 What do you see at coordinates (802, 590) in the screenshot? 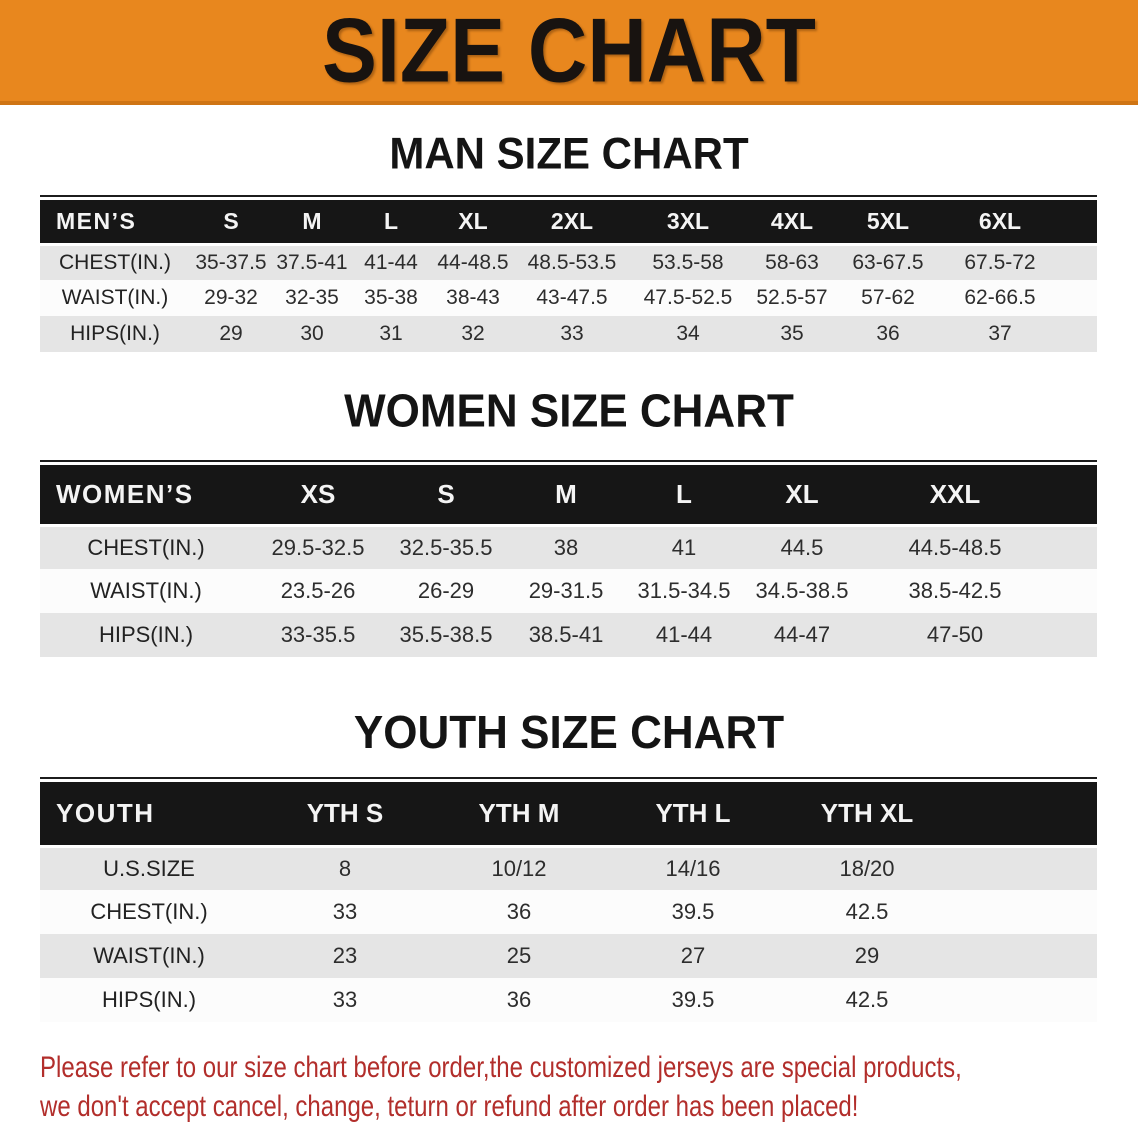
I see `size-value: 34.5-38.5` at bounding box center [802, 590].